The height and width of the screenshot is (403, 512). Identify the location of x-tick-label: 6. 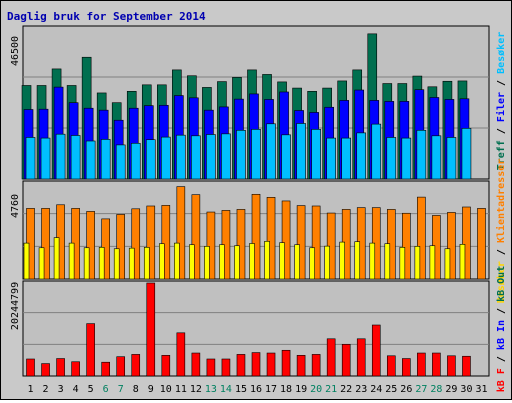
(106, 389).